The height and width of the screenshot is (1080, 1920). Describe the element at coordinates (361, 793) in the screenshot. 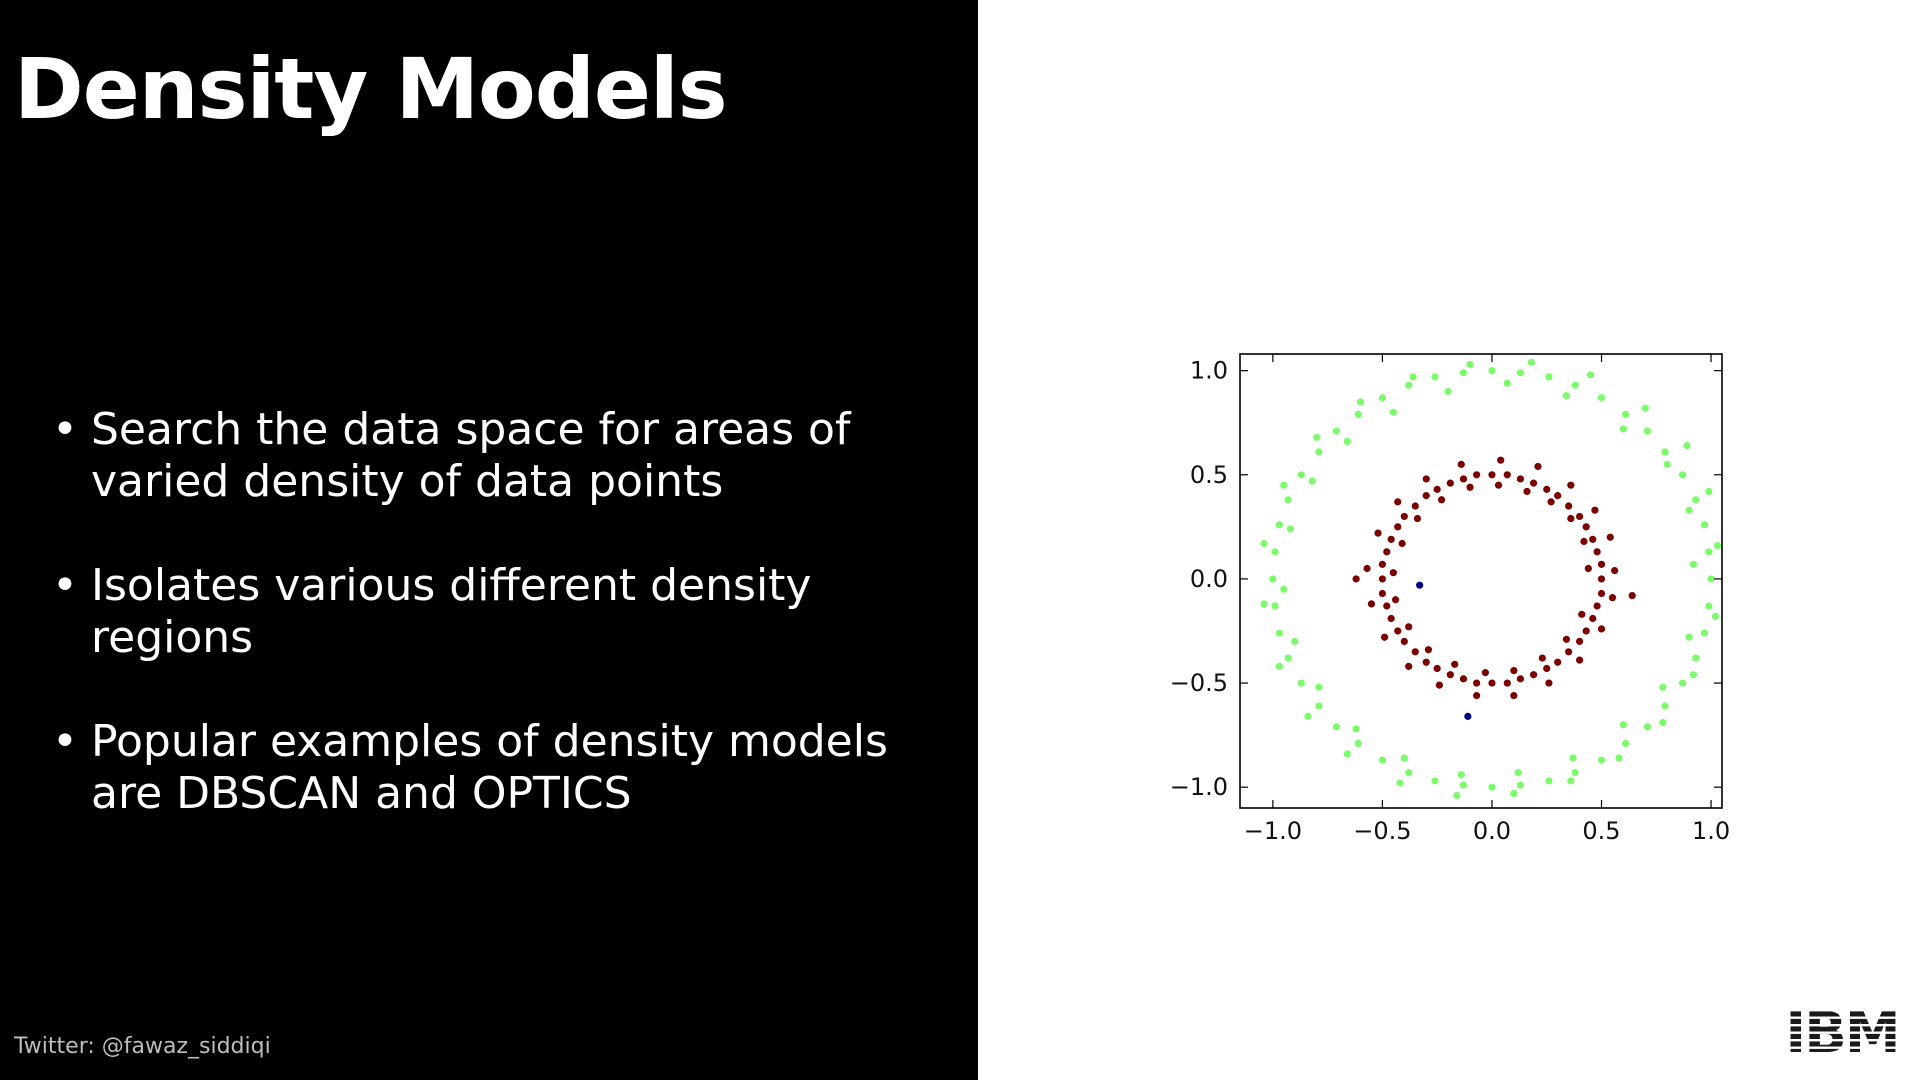

I see `bullet-text-line: are DBSCAN and OPTICS` at that location.